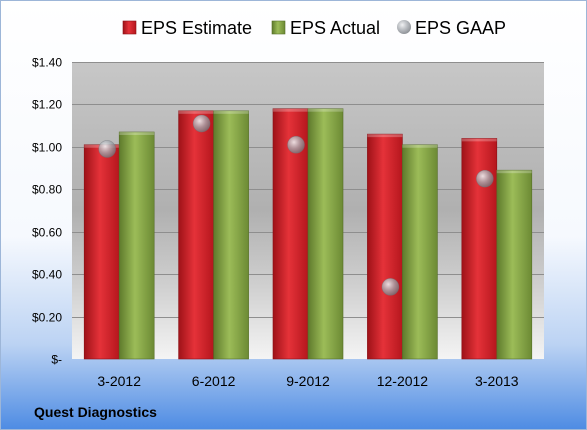 The height and width of the screenshot is (430, 587). I want to click on legend-swatch-gaap, so click(404, 27).